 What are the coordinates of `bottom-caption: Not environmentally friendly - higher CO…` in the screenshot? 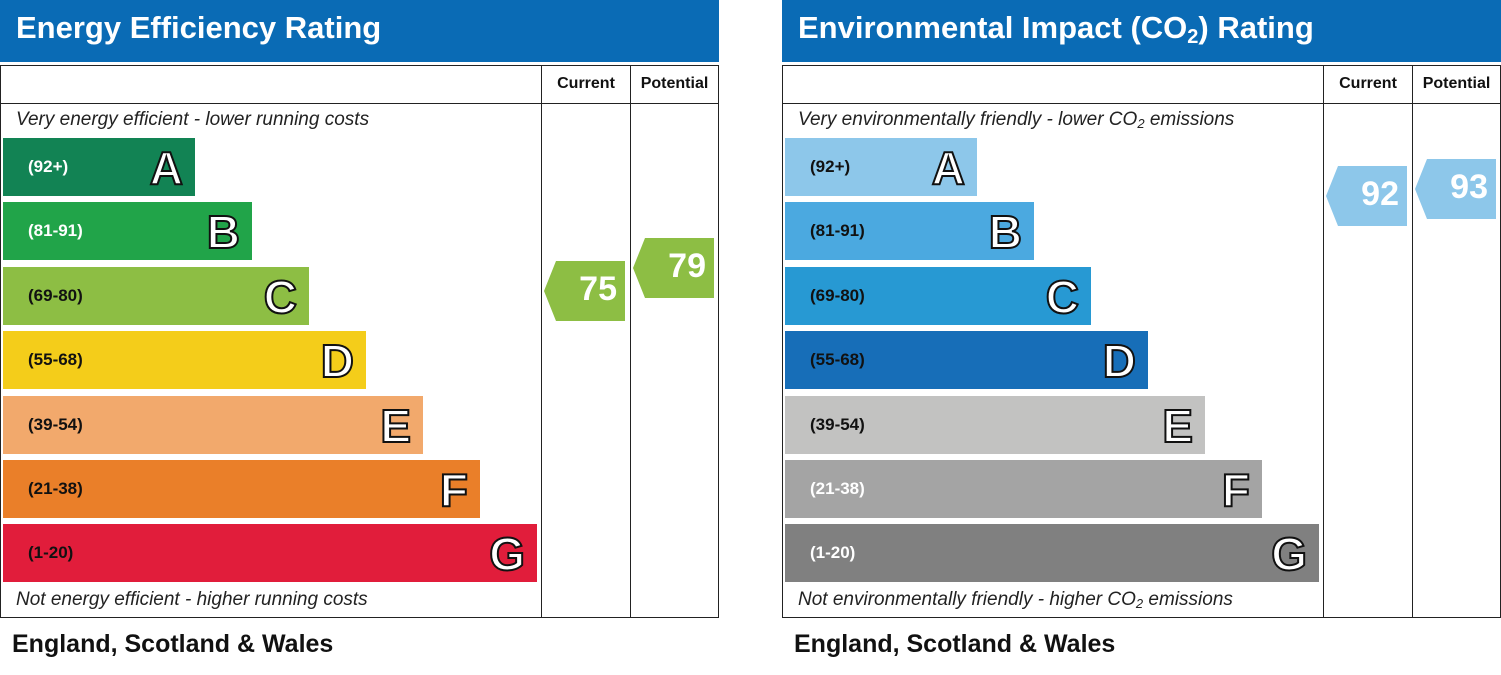 It's located at (1015, 600).